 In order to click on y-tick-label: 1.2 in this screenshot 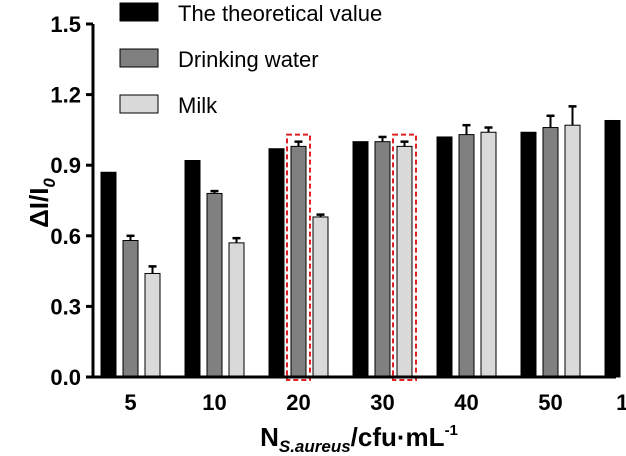, I will do `click(65, 95)`.